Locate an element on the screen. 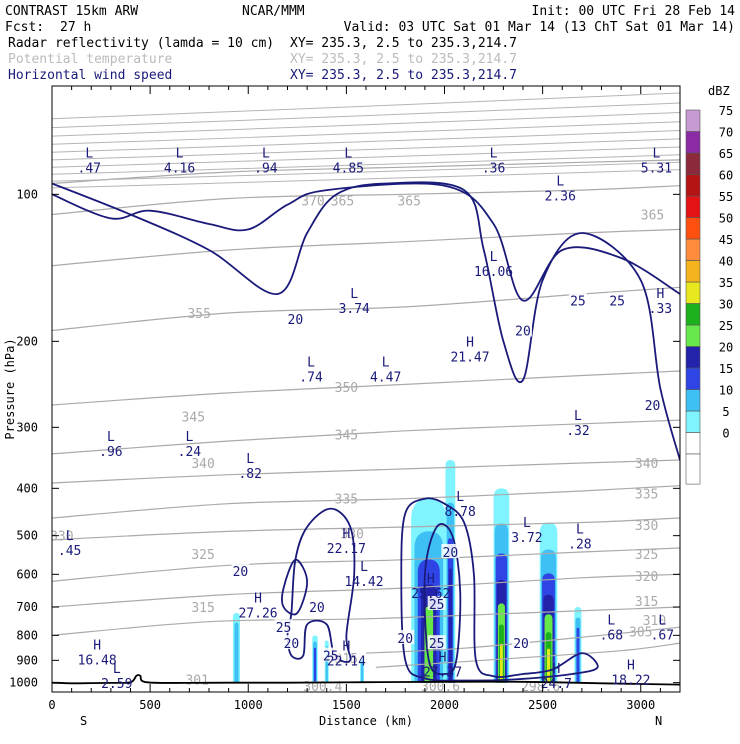 The width and height of the screenshot is (740, 744). field-xy-wind: XY= 235.3, 2.5 to 235.3,214.7 is located at coordinates (403, 75).